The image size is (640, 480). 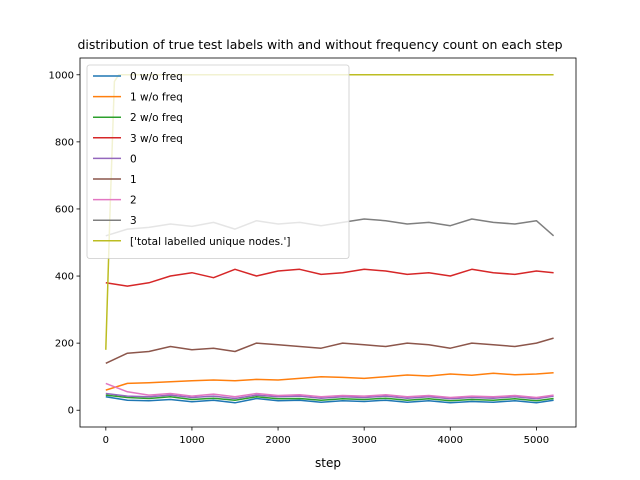 I want to click on legend-label-2: 2 w/o freq, so click(x=156, y=118).